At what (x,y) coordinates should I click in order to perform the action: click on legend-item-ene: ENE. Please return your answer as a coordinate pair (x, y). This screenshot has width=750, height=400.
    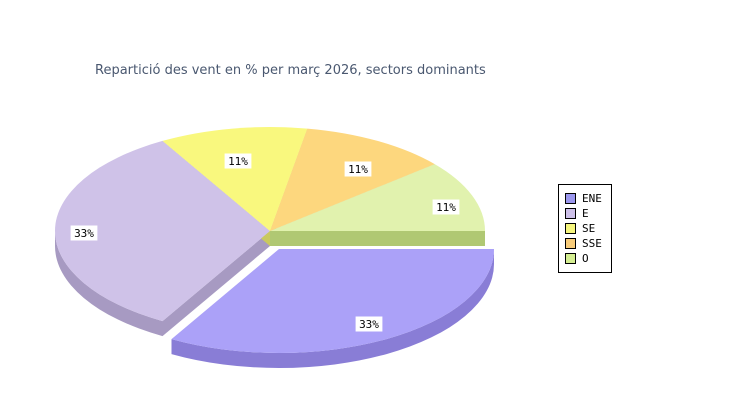
    Looking at the image, I should click on (585, 198).